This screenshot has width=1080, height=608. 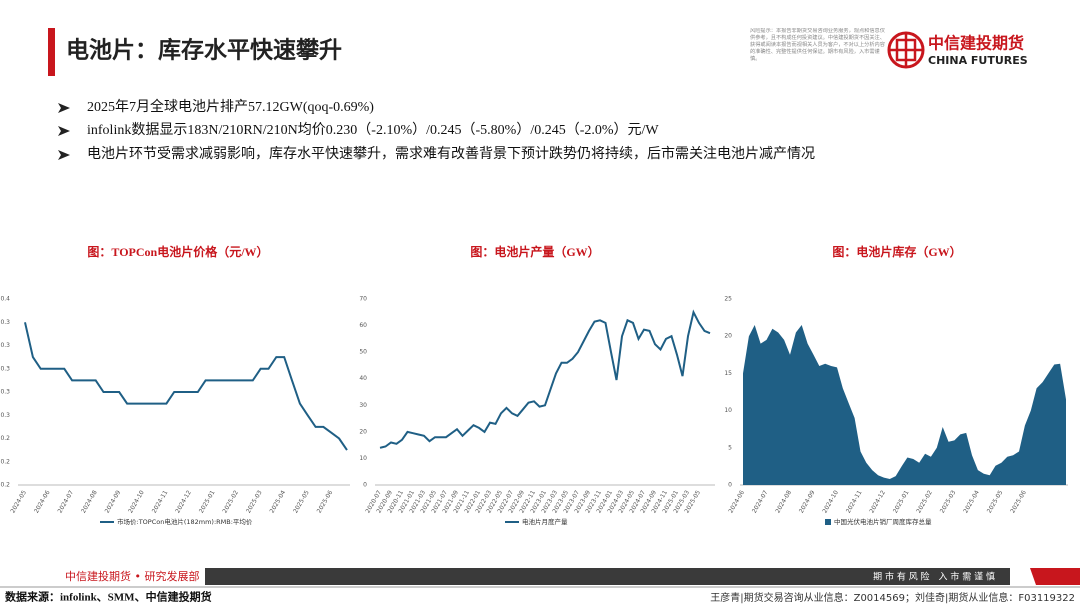 What do you see at coordinates (363, 378) in the screenshot?
I see `y-tick-label: 40` at bounding box center [363, 378].